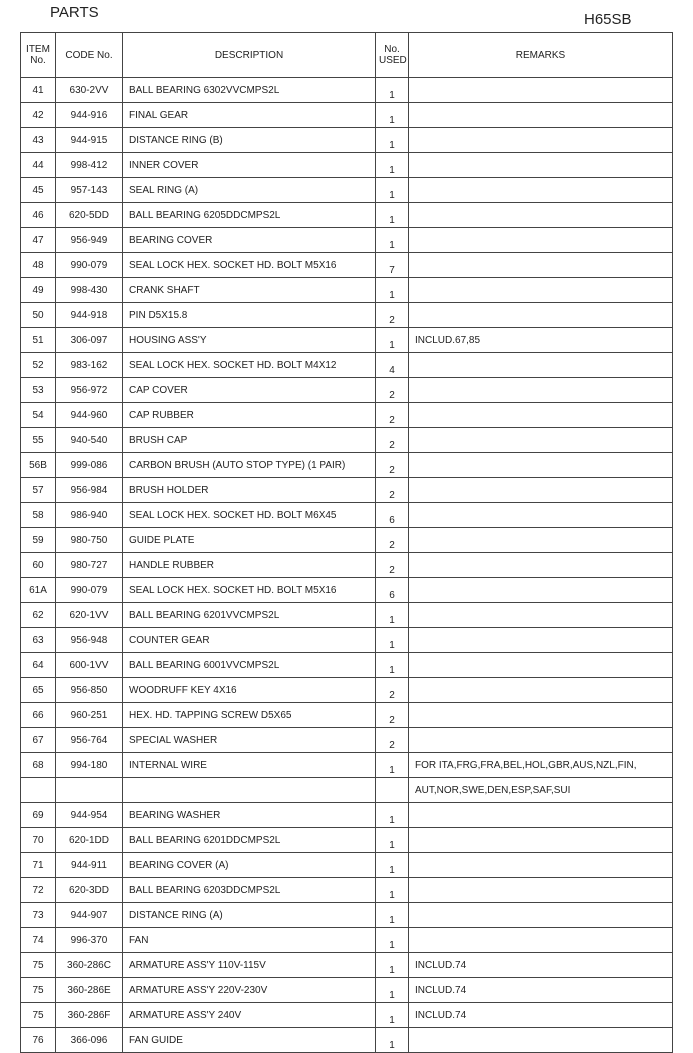 This screenshot has height=1053, width=693. I want to click on item-no: 66, so click(38, 715).